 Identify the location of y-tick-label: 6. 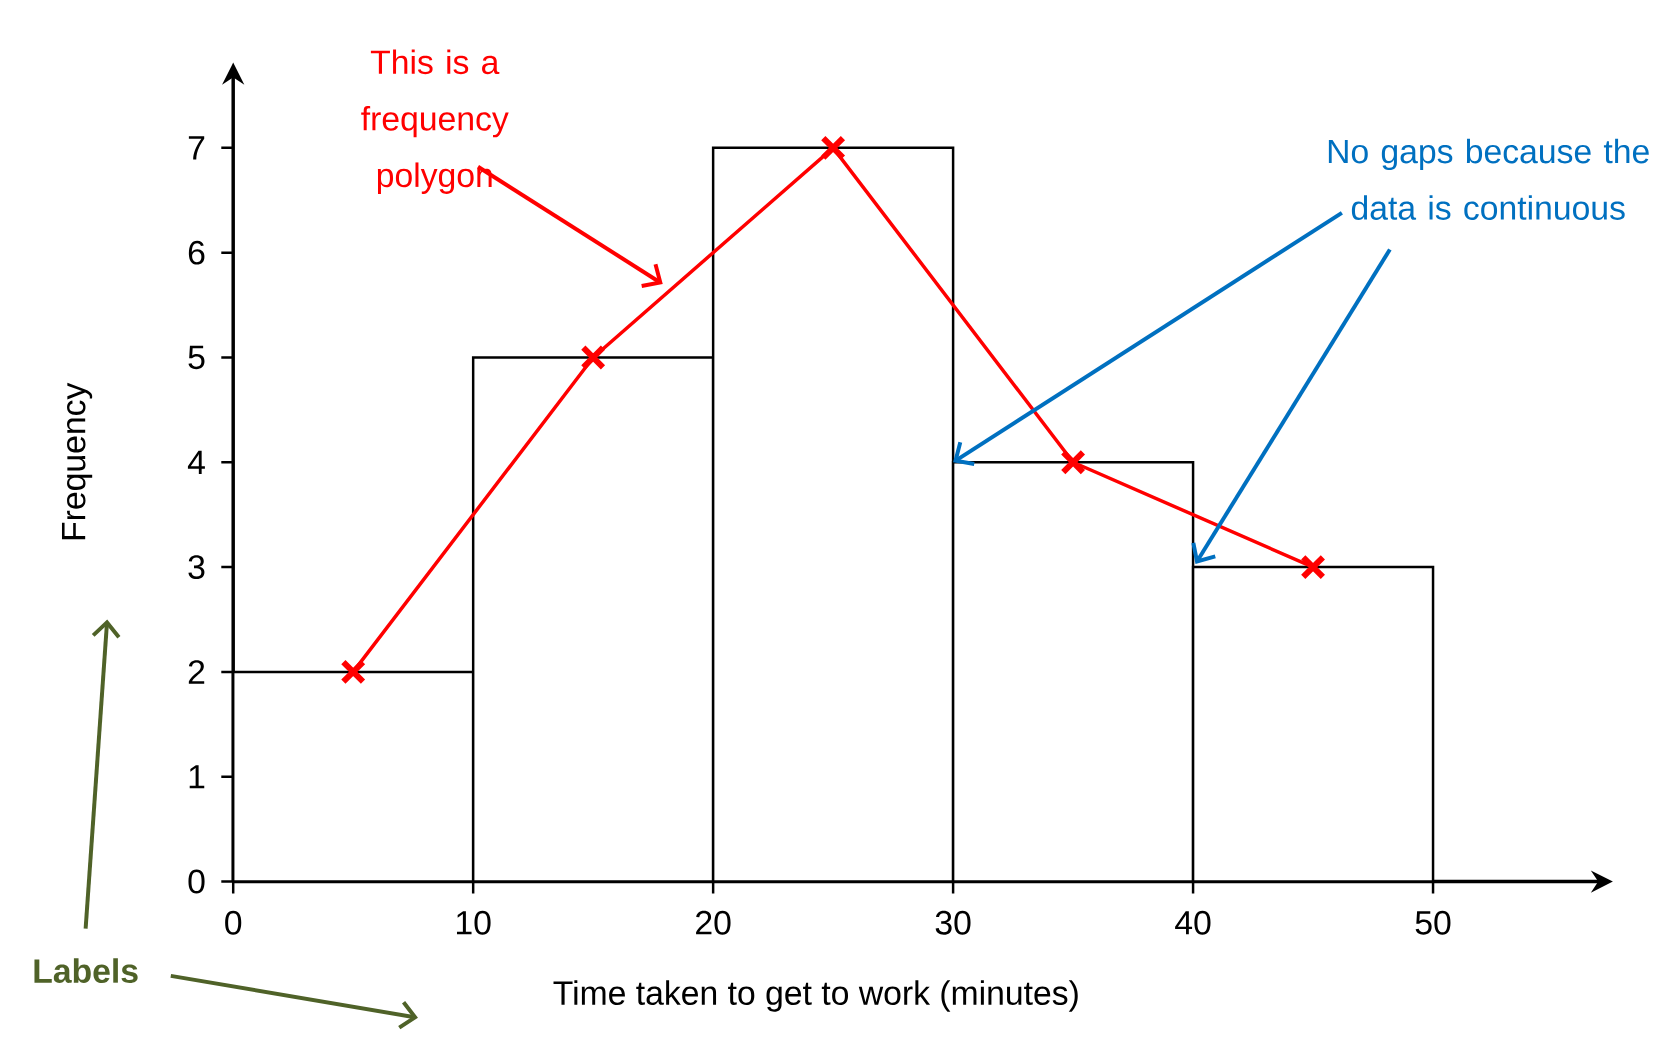
(196, 252).